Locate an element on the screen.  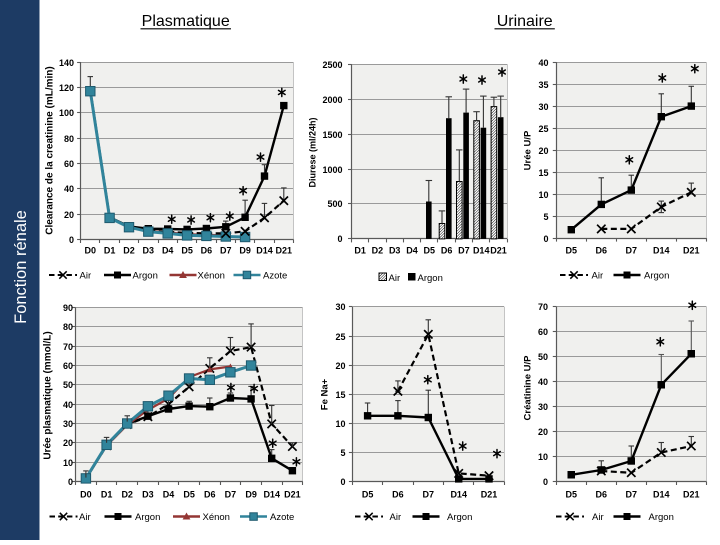
svg-text: 2500 is located at coordinates (332, 65).